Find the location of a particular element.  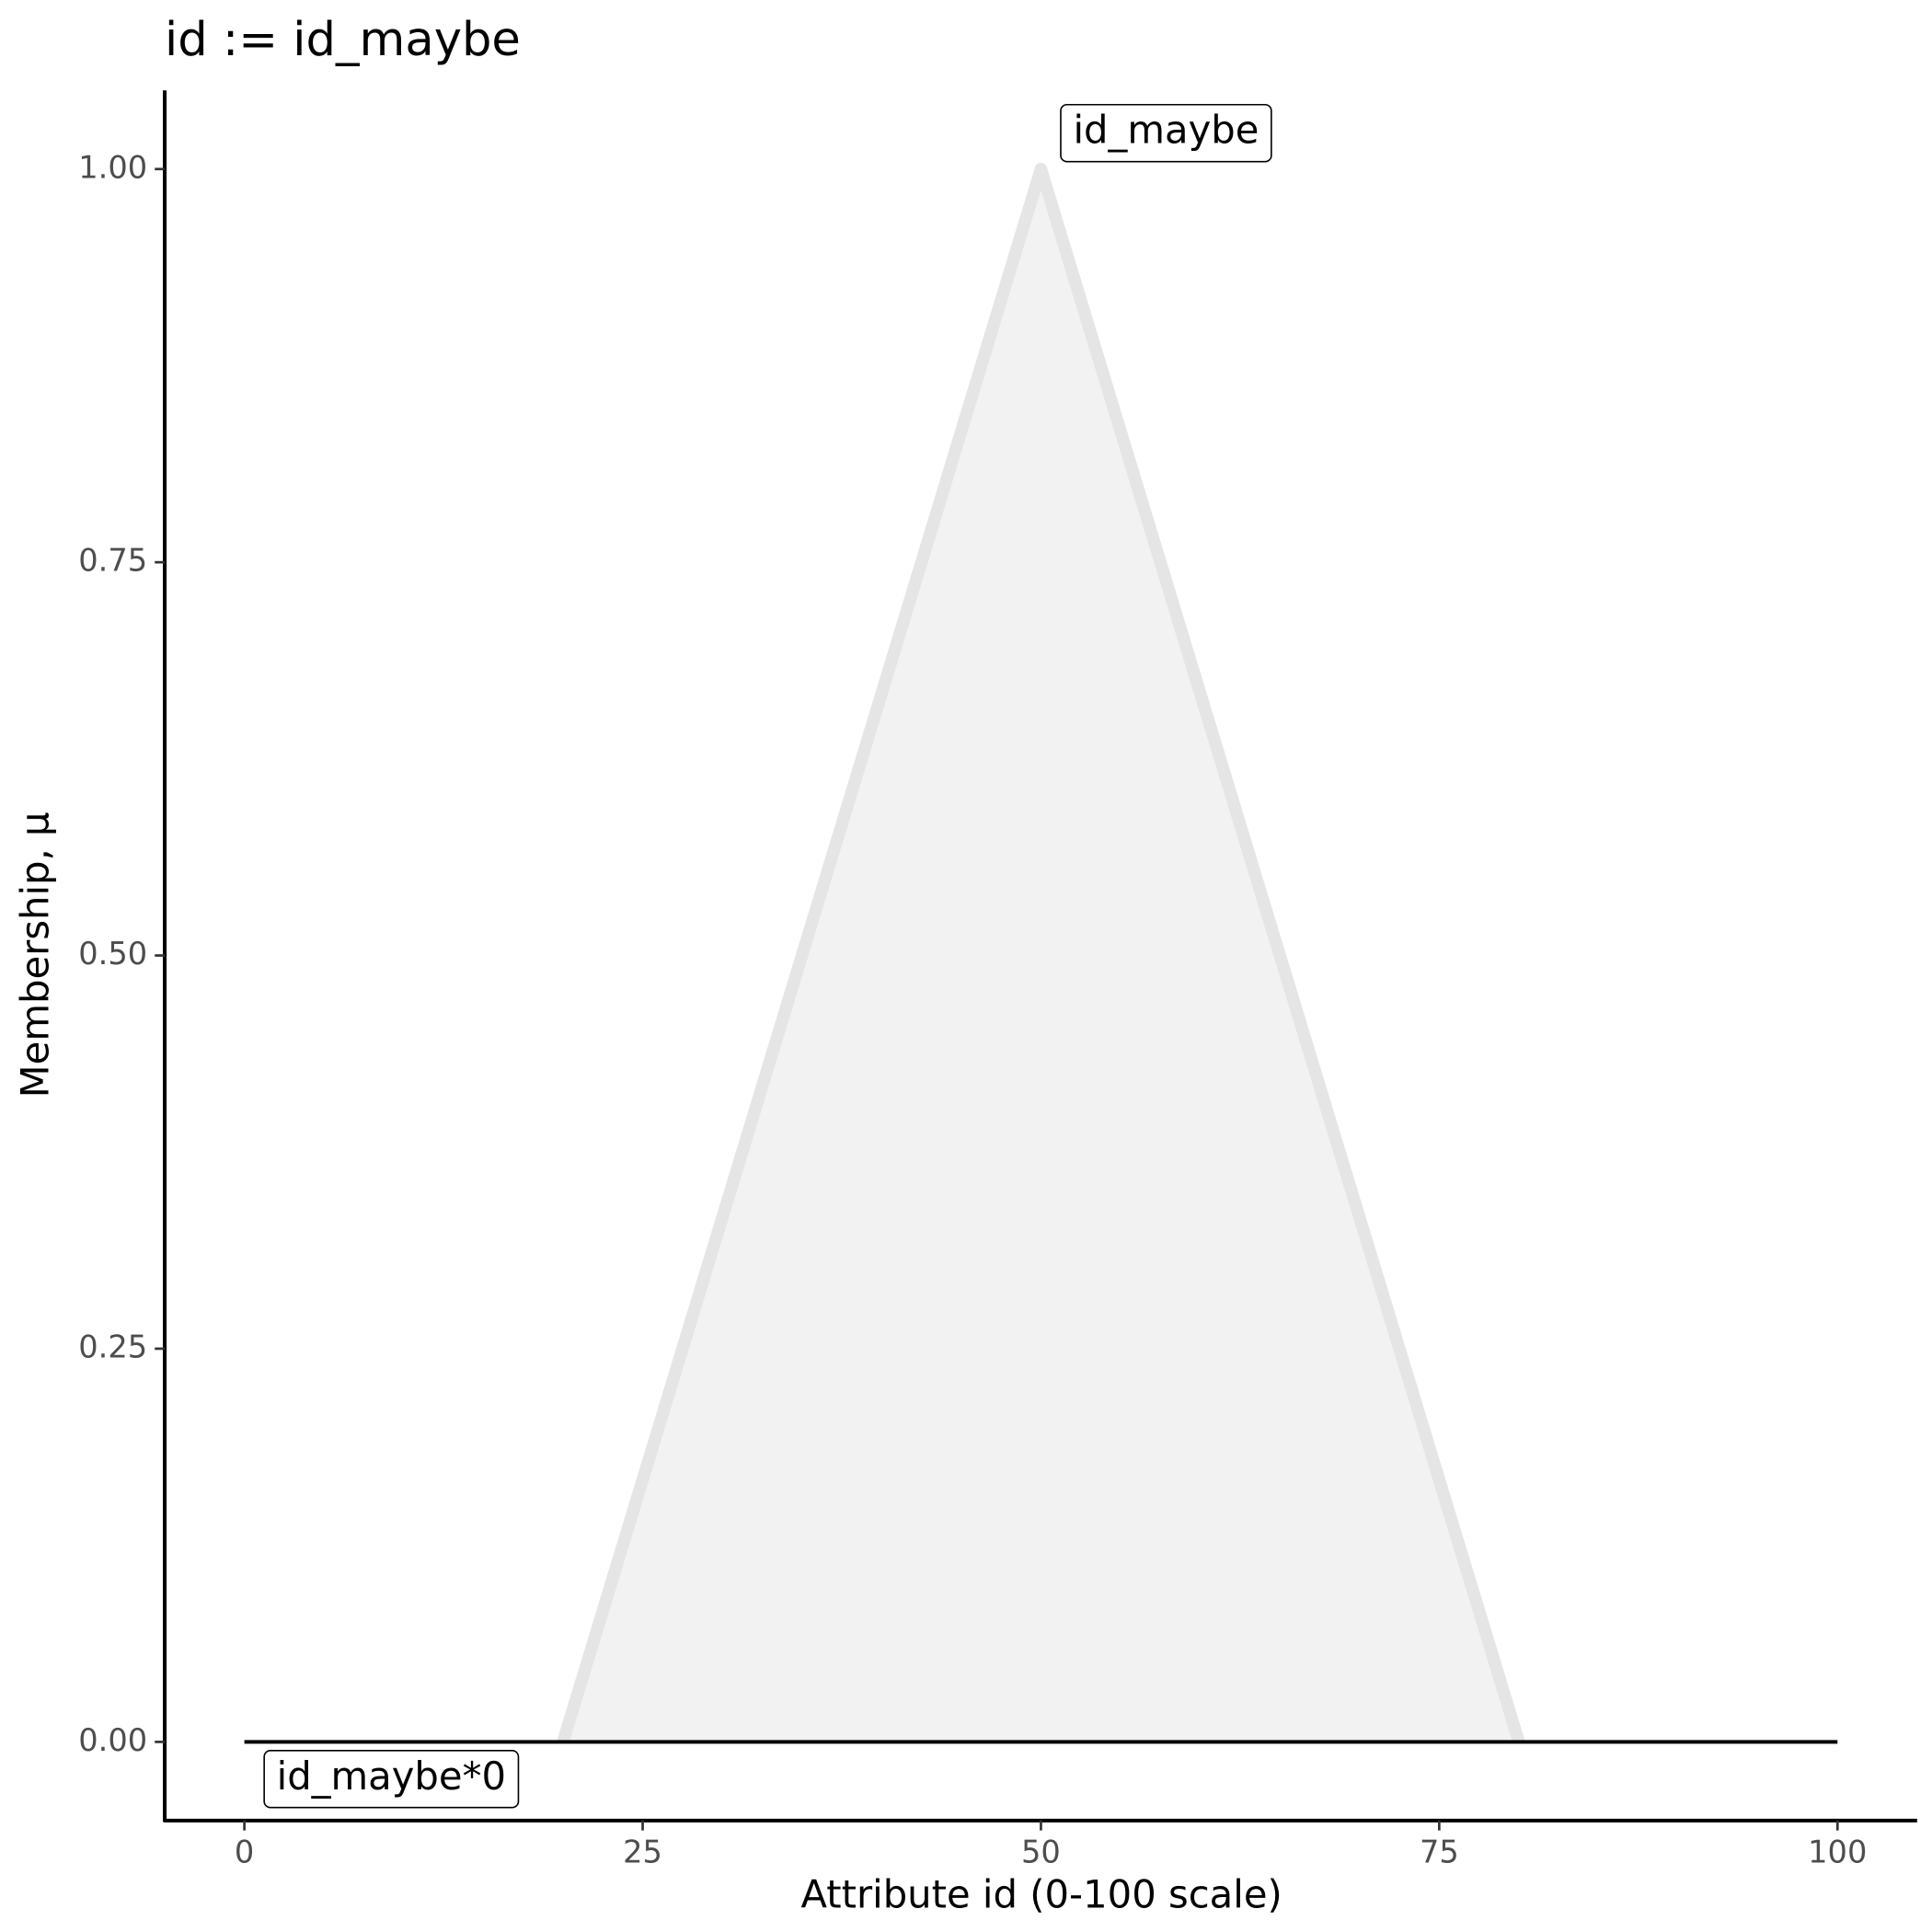

chart-title: id := id_maybe is located at coordinates (343, 40).